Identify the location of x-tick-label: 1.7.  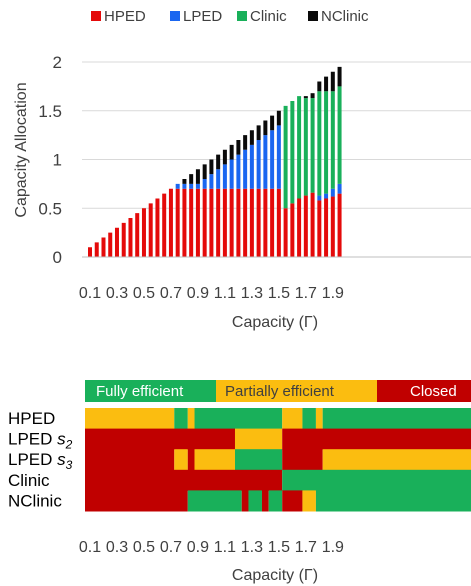
(306, 293).